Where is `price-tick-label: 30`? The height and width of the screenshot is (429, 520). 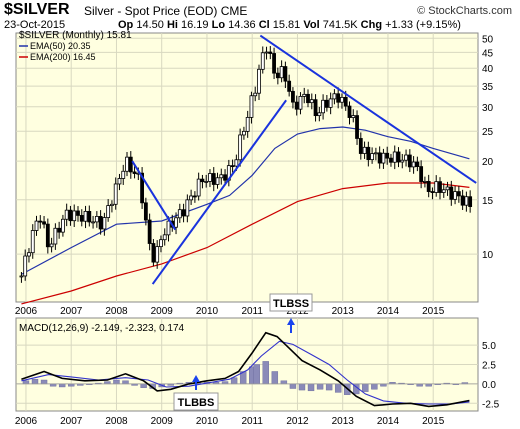 price-tick-label: 30 is located at coordinates (488, 108).